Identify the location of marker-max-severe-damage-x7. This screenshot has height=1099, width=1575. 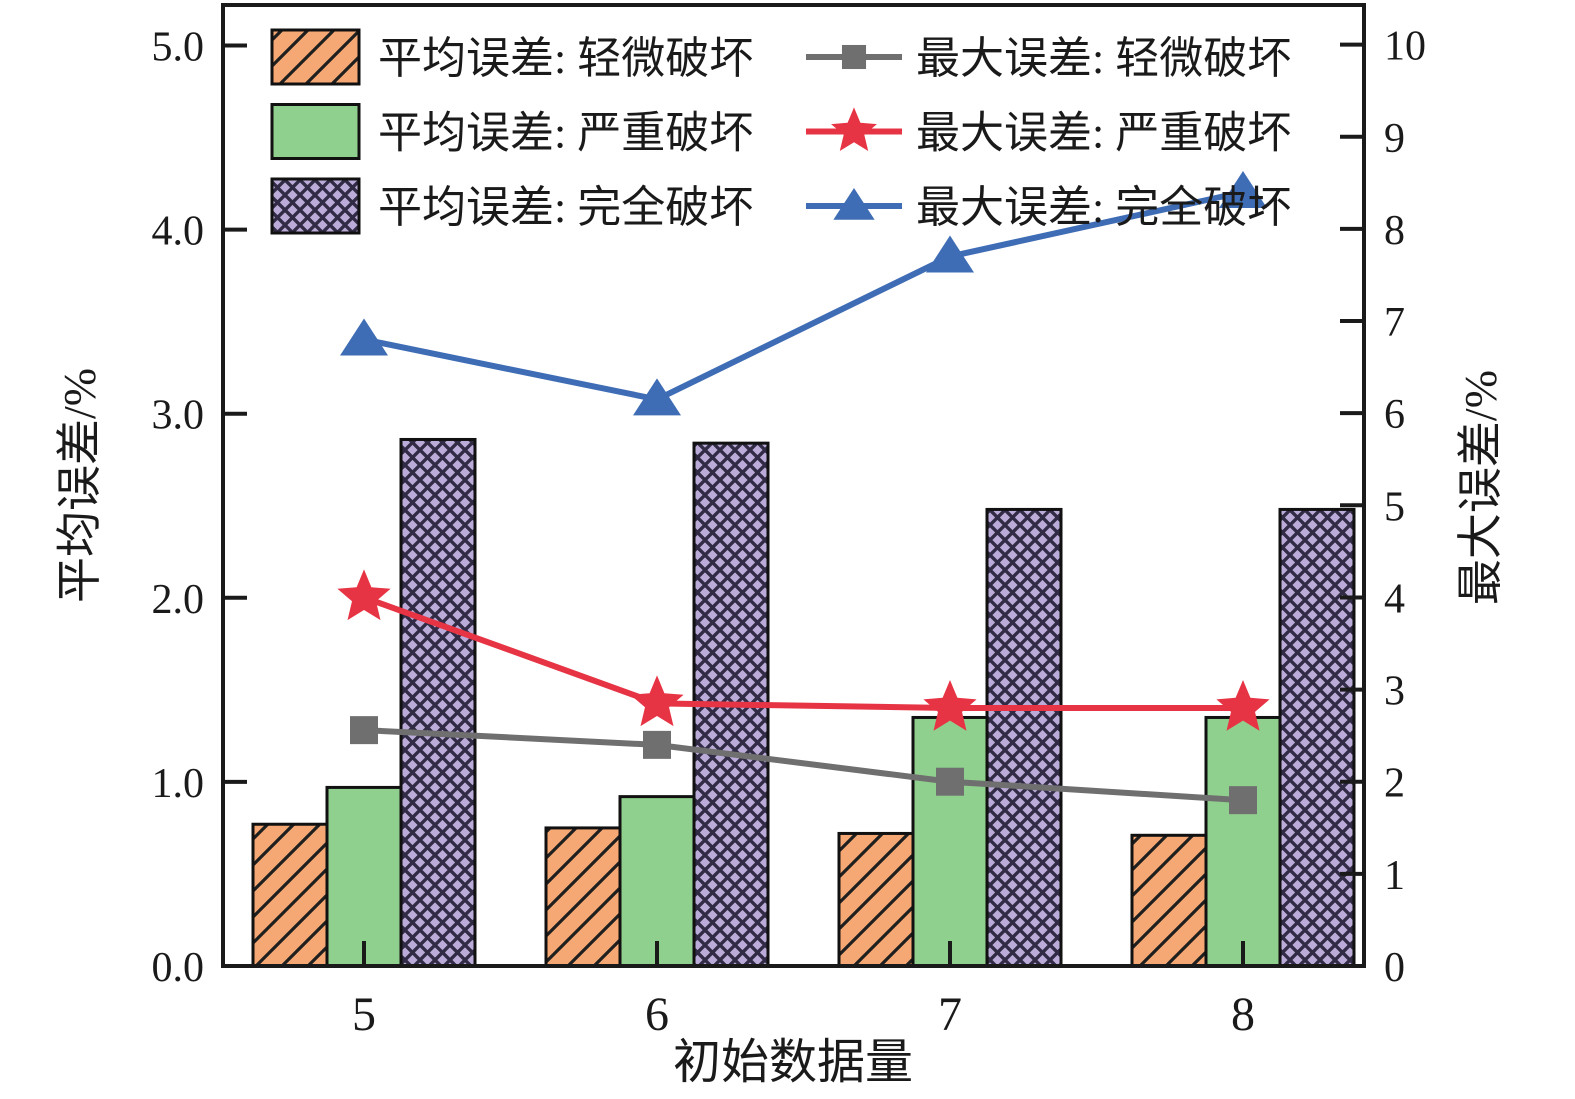
(950, 705).